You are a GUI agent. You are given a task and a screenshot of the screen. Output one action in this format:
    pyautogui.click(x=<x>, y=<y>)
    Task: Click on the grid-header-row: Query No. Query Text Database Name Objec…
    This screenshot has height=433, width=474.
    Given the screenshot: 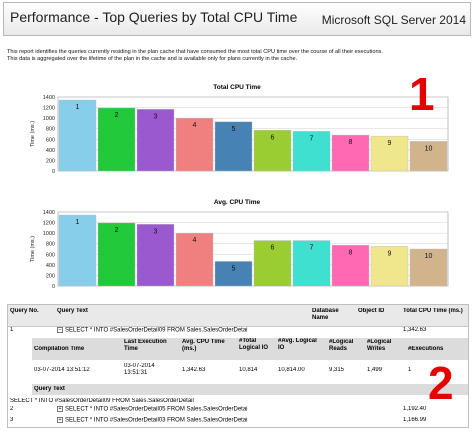 What is the action you would take?
    pyautogui.click(x=238, y=316)
    